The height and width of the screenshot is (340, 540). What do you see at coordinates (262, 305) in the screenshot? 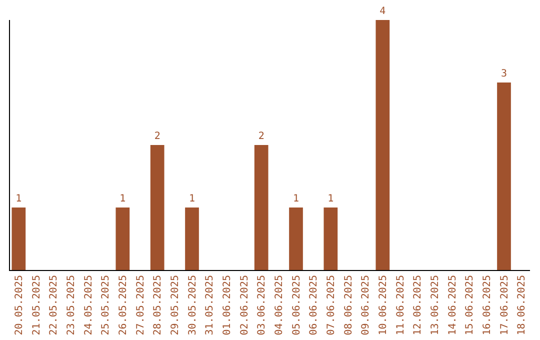
I see `x-tick-label: 03.06.2025` at bounding box center [262, 305].